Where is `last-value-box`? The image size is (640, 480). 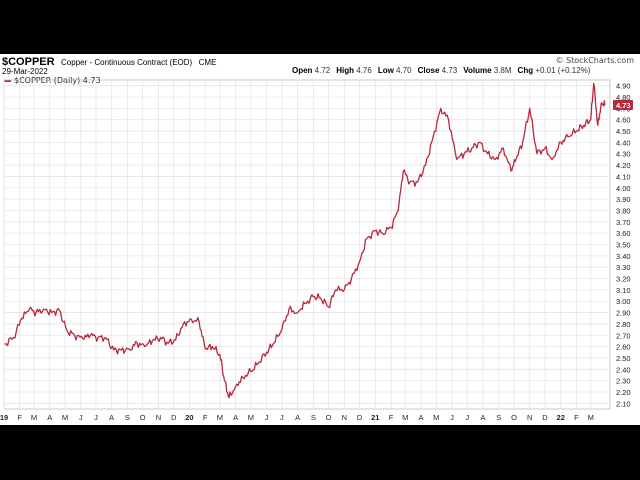 last-value-box is located at coordinates (623, 104).